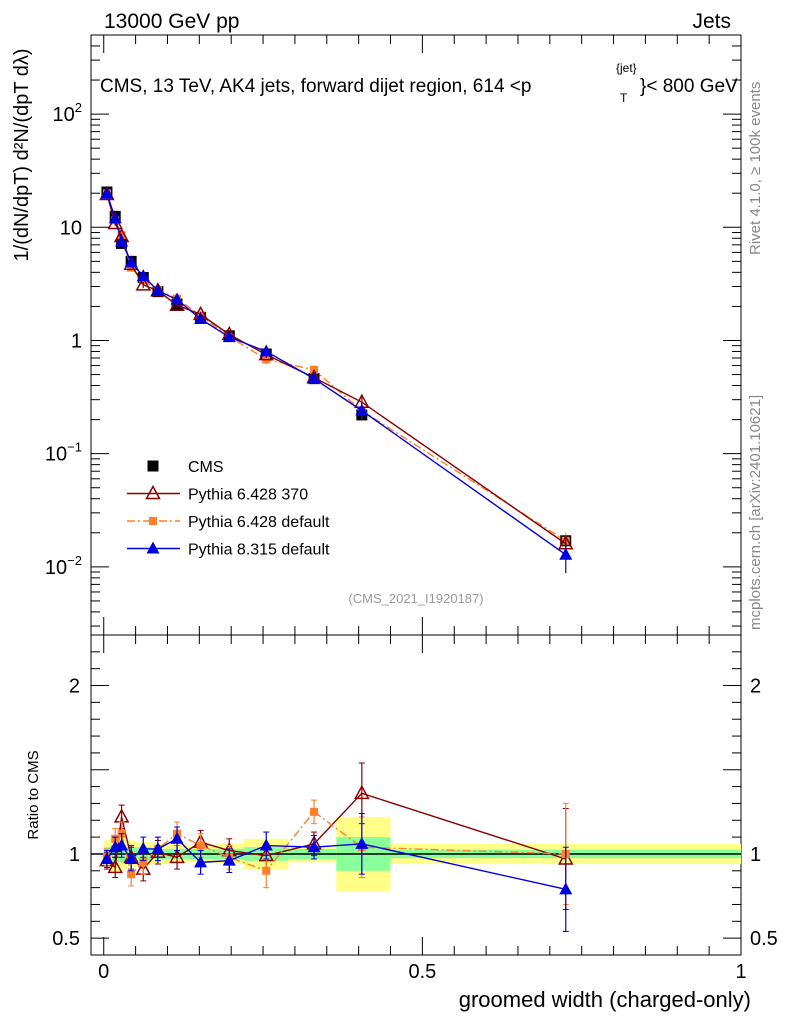 The height and width of the screenshot is (1024, 786). Describe the element at coordinates (689, 86) in the screenshot. I see `plot-title-tail: }< 800 GeV` at that location.